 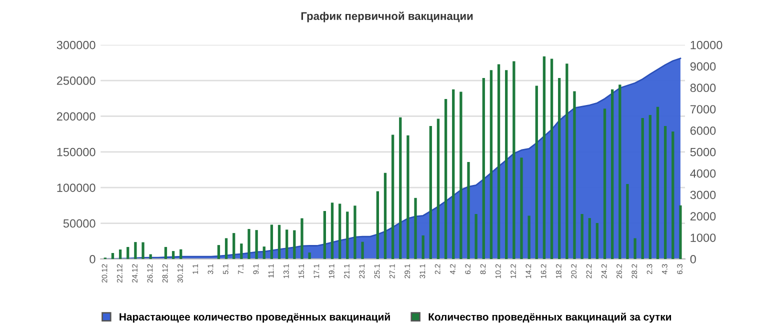 What do you see at coordinates (703, 152) in the screenshot?
I see `y2-tick-label: 5000` at bounding box center [703, 152].